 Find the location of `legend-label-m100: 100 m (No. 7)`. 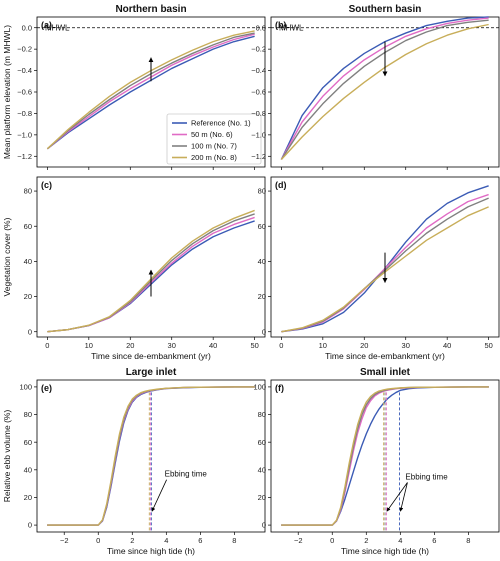

legend-label-m100: 100 m (No. 7) is located at coordinates (214, 146).